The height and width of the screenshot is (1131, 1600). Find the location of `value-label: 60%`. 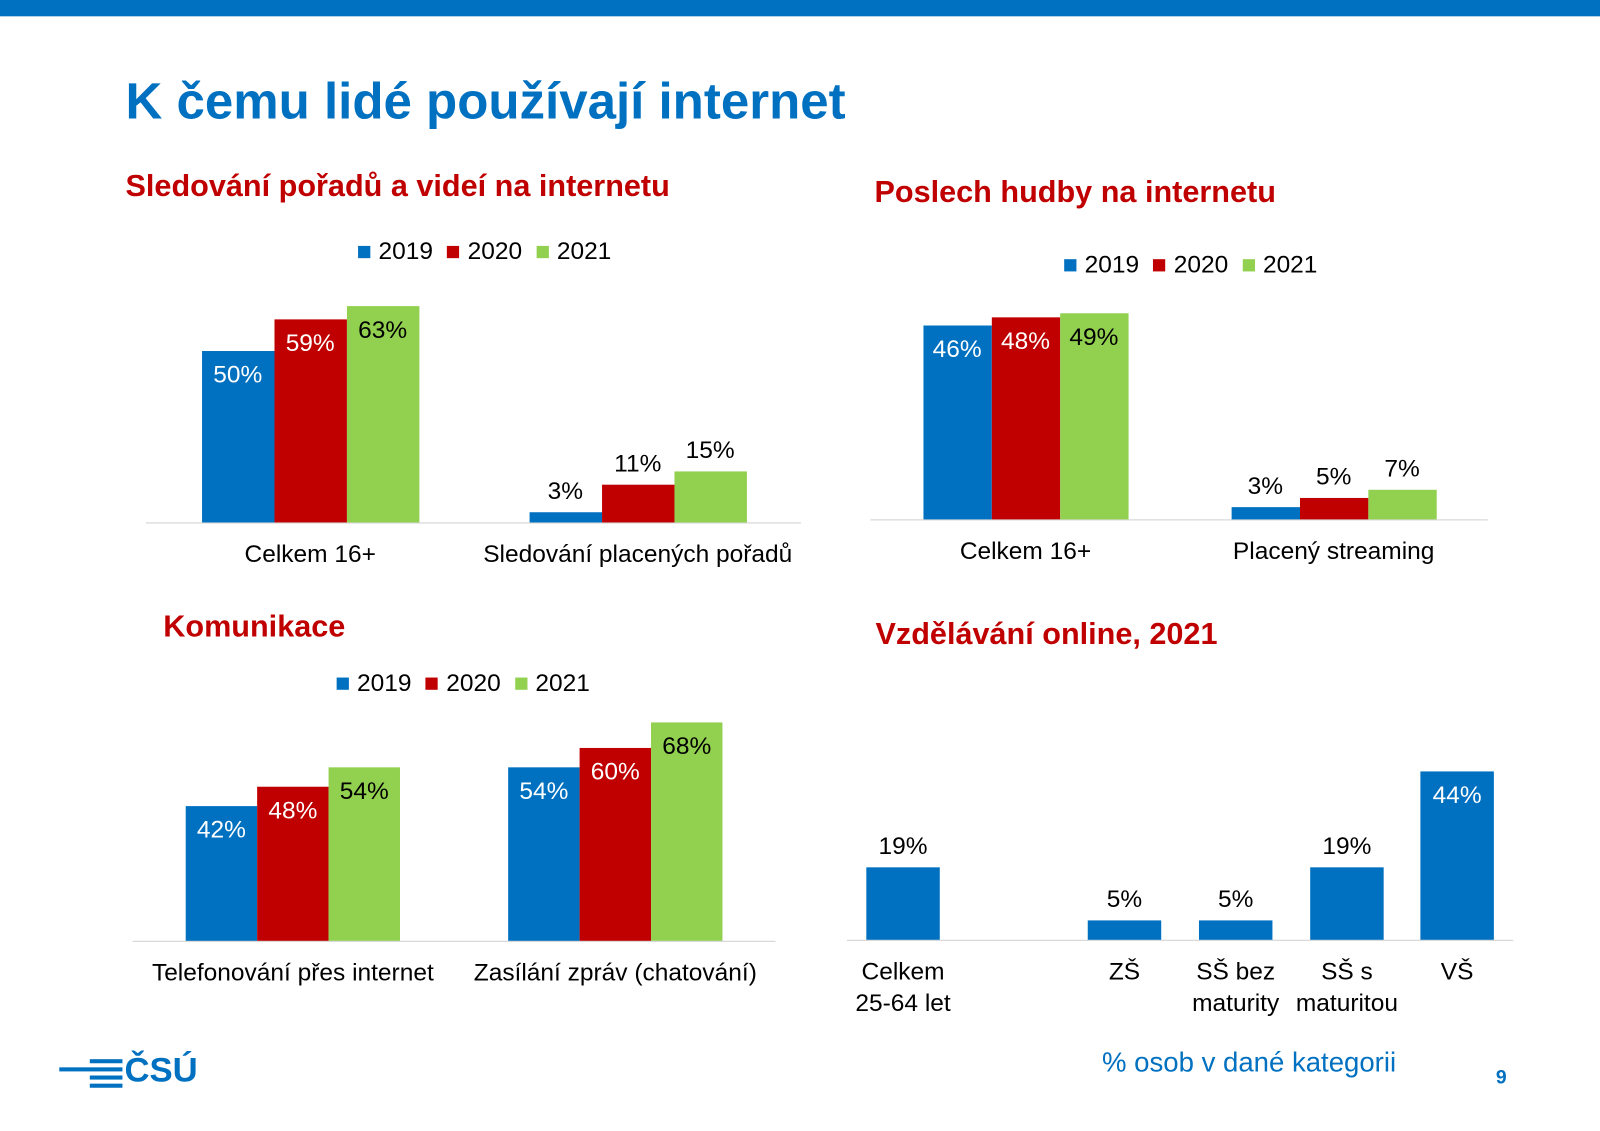

value-label: 60% is located at coordinates (615, 772).